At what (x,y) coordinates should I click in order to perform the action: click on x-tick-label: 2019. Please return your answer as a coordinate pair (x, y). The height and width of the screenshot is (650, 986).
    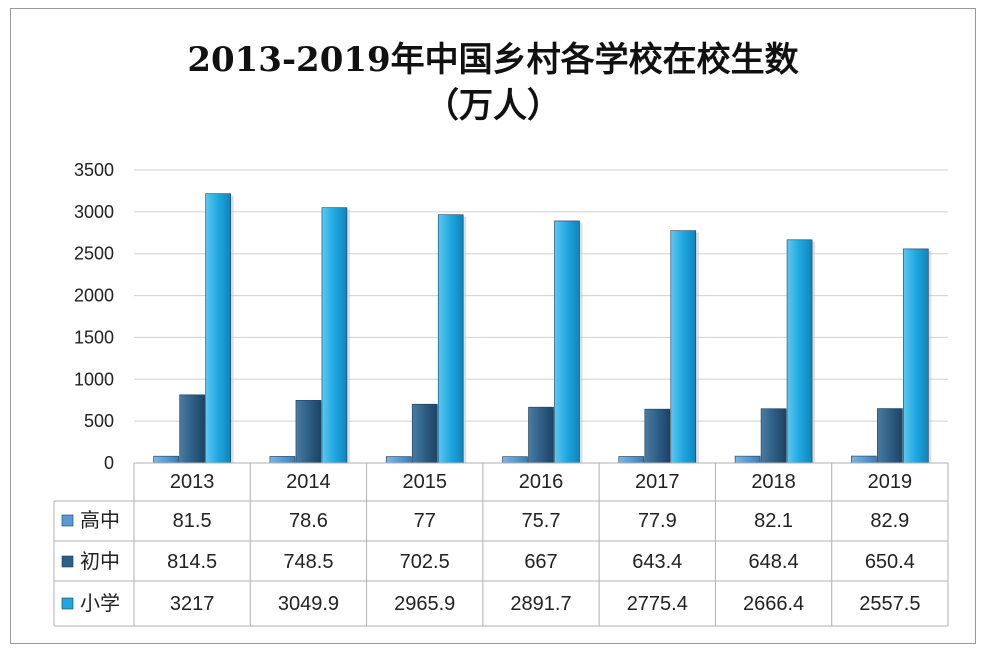
    Looking at the image, I should click on (890, 482).